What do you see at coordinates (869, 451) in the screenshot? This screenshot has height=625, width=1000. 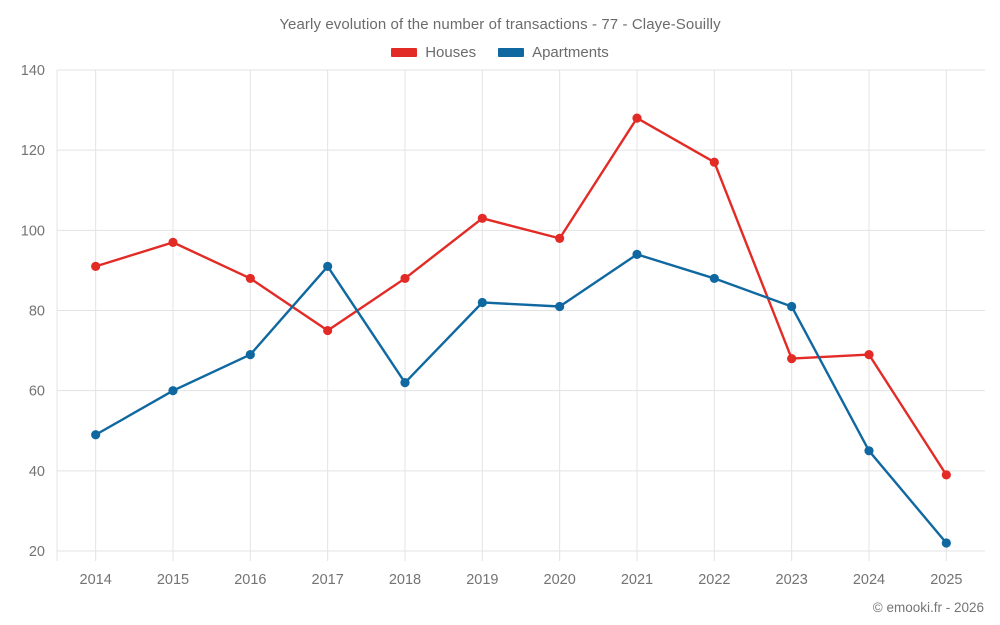 I see `data-point-apartments-2024` at bounding box center [869, 451].